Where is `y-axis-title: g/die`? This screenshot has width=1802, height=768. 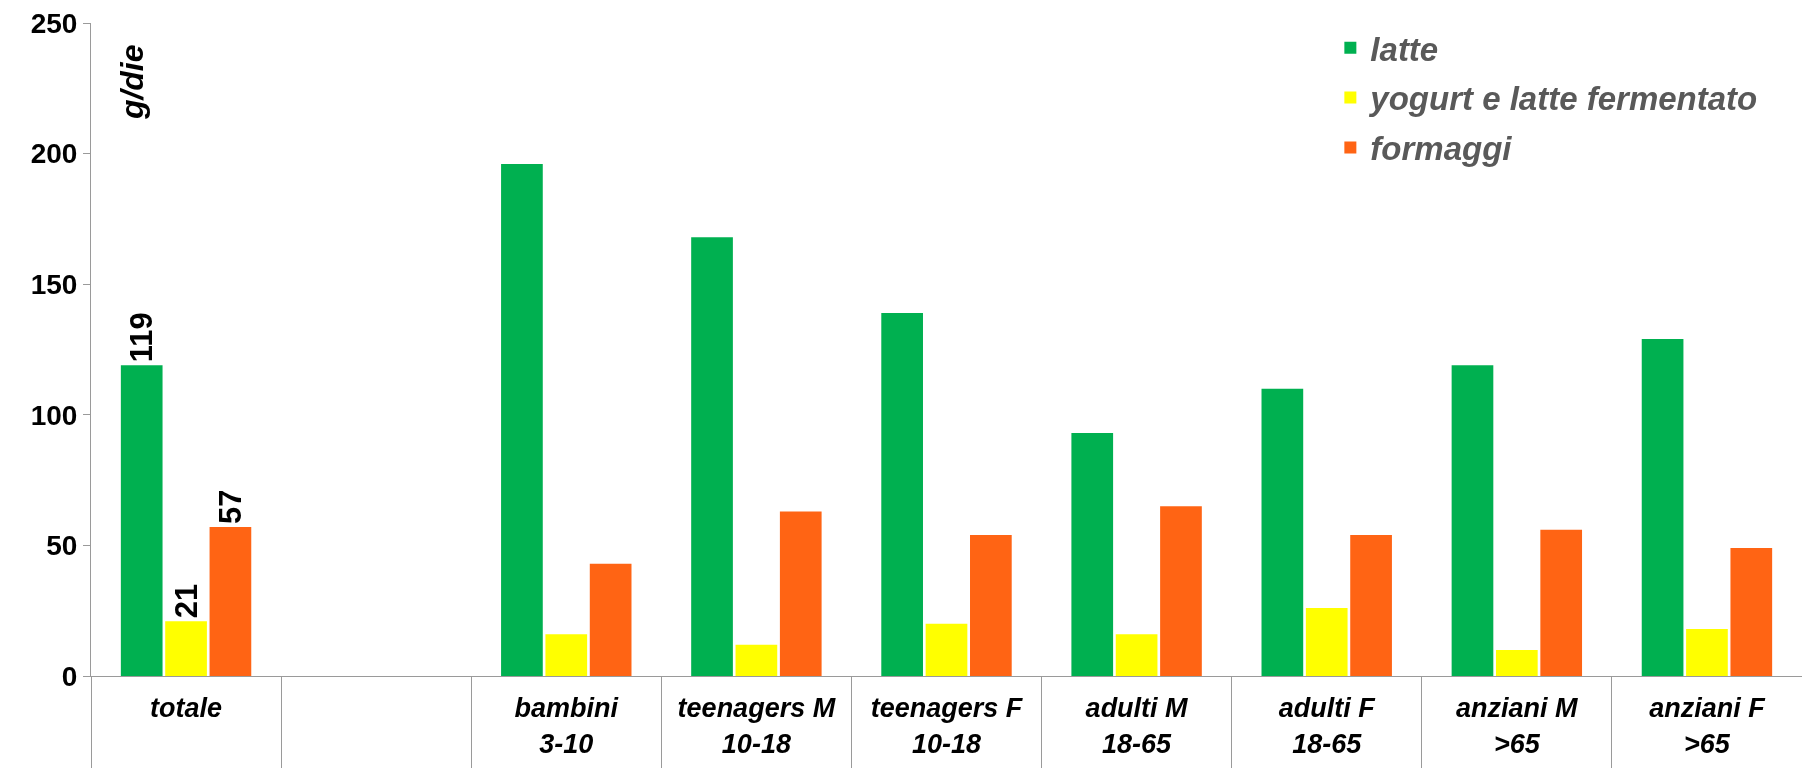 y-axis-title: g/die is located at coordinates (131, 82).